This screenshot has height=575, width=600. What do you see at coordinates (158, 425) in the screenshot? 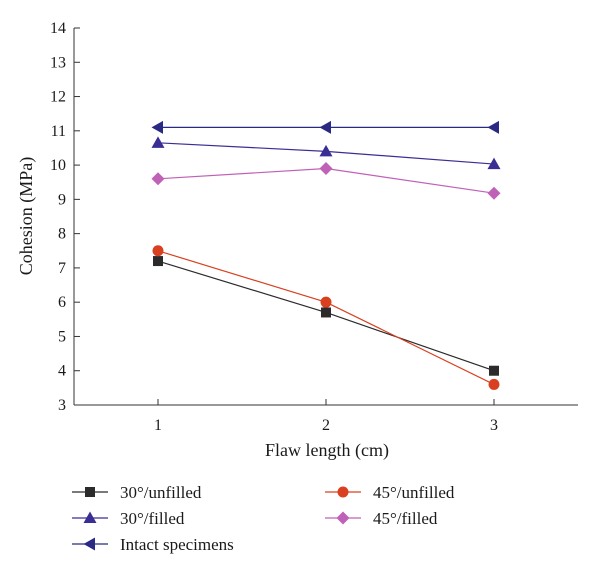
I see `x-tick-label: 1` at bounding box center [158, 425].